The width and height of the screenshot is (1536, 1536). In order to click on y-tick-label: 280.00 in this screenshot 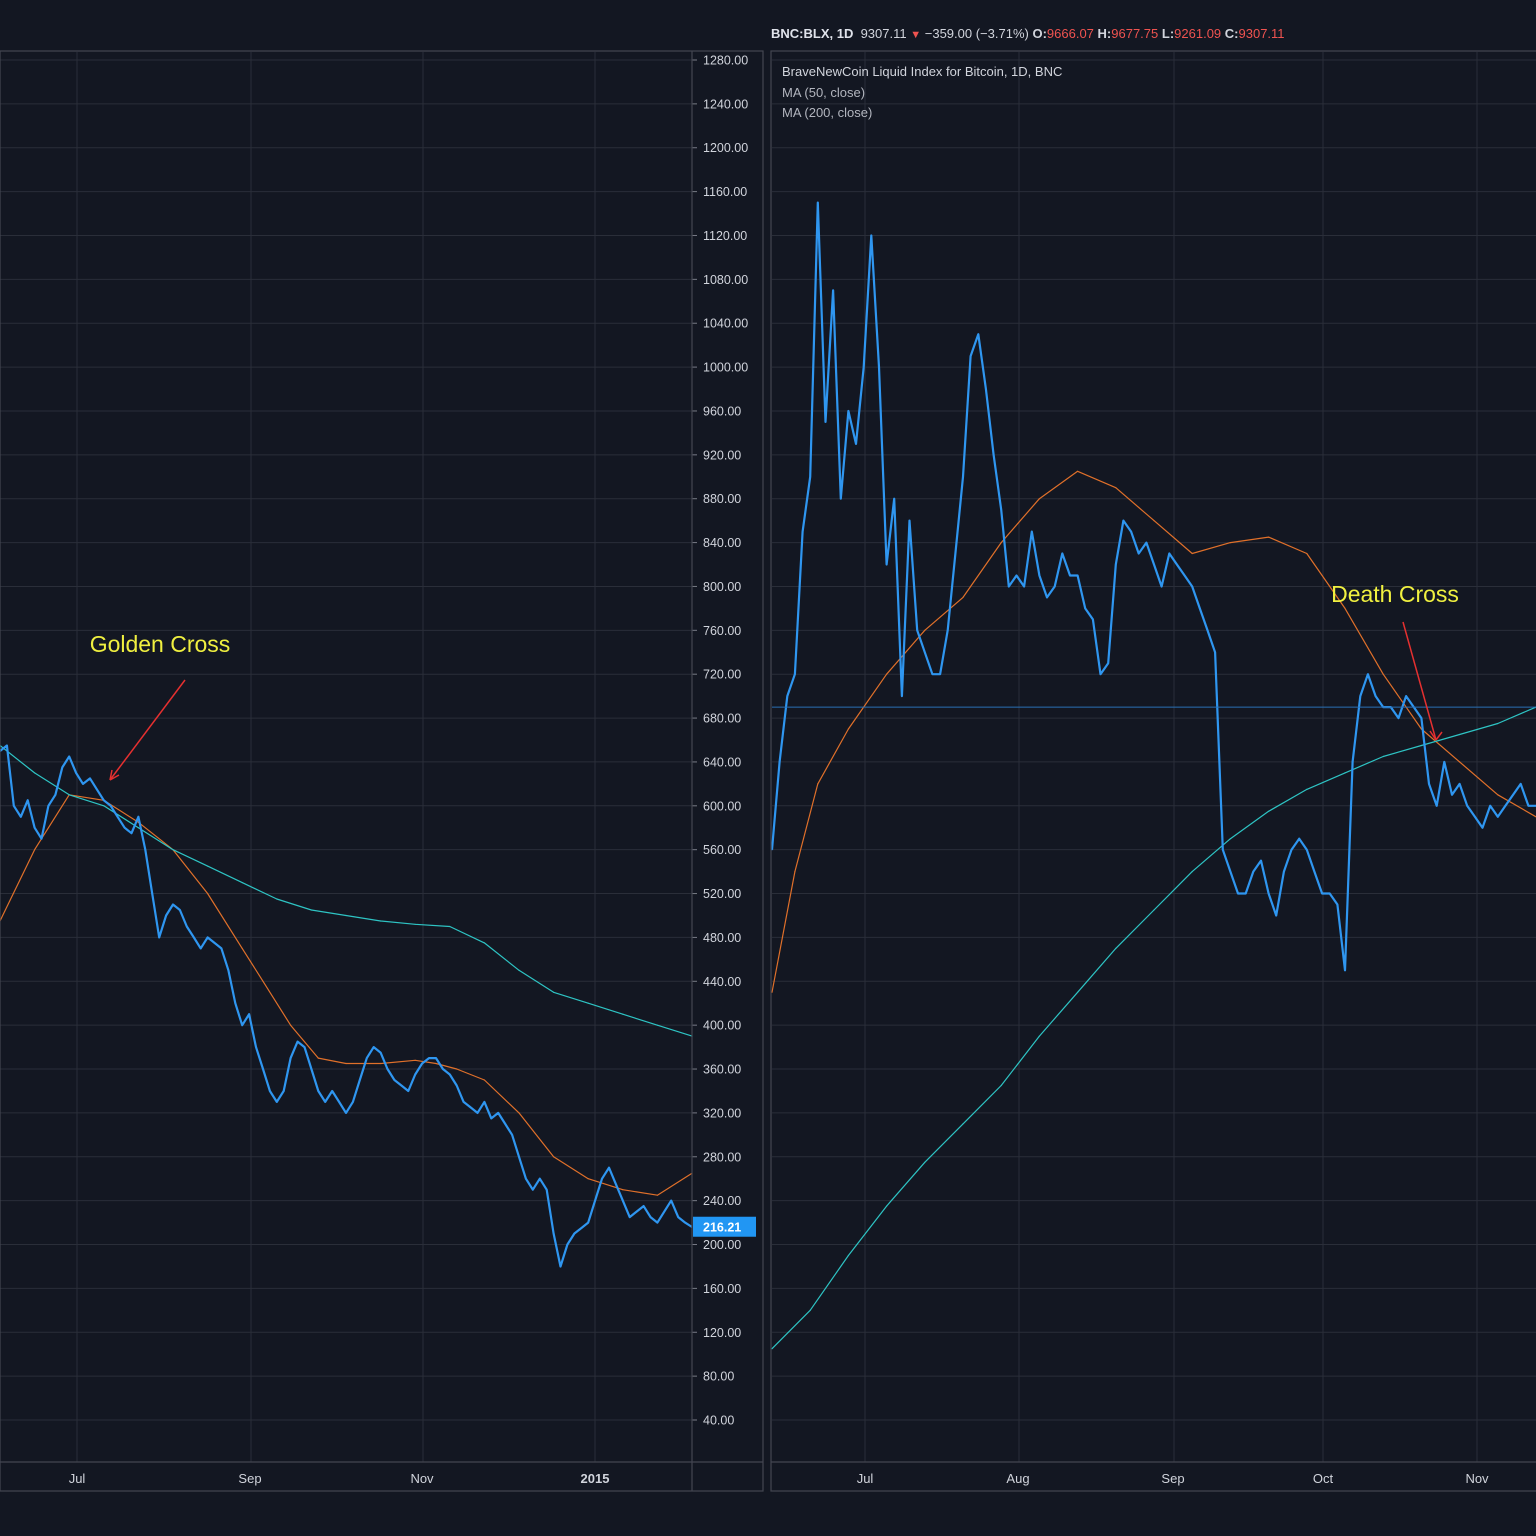, I will do `click(722, 1157)`.